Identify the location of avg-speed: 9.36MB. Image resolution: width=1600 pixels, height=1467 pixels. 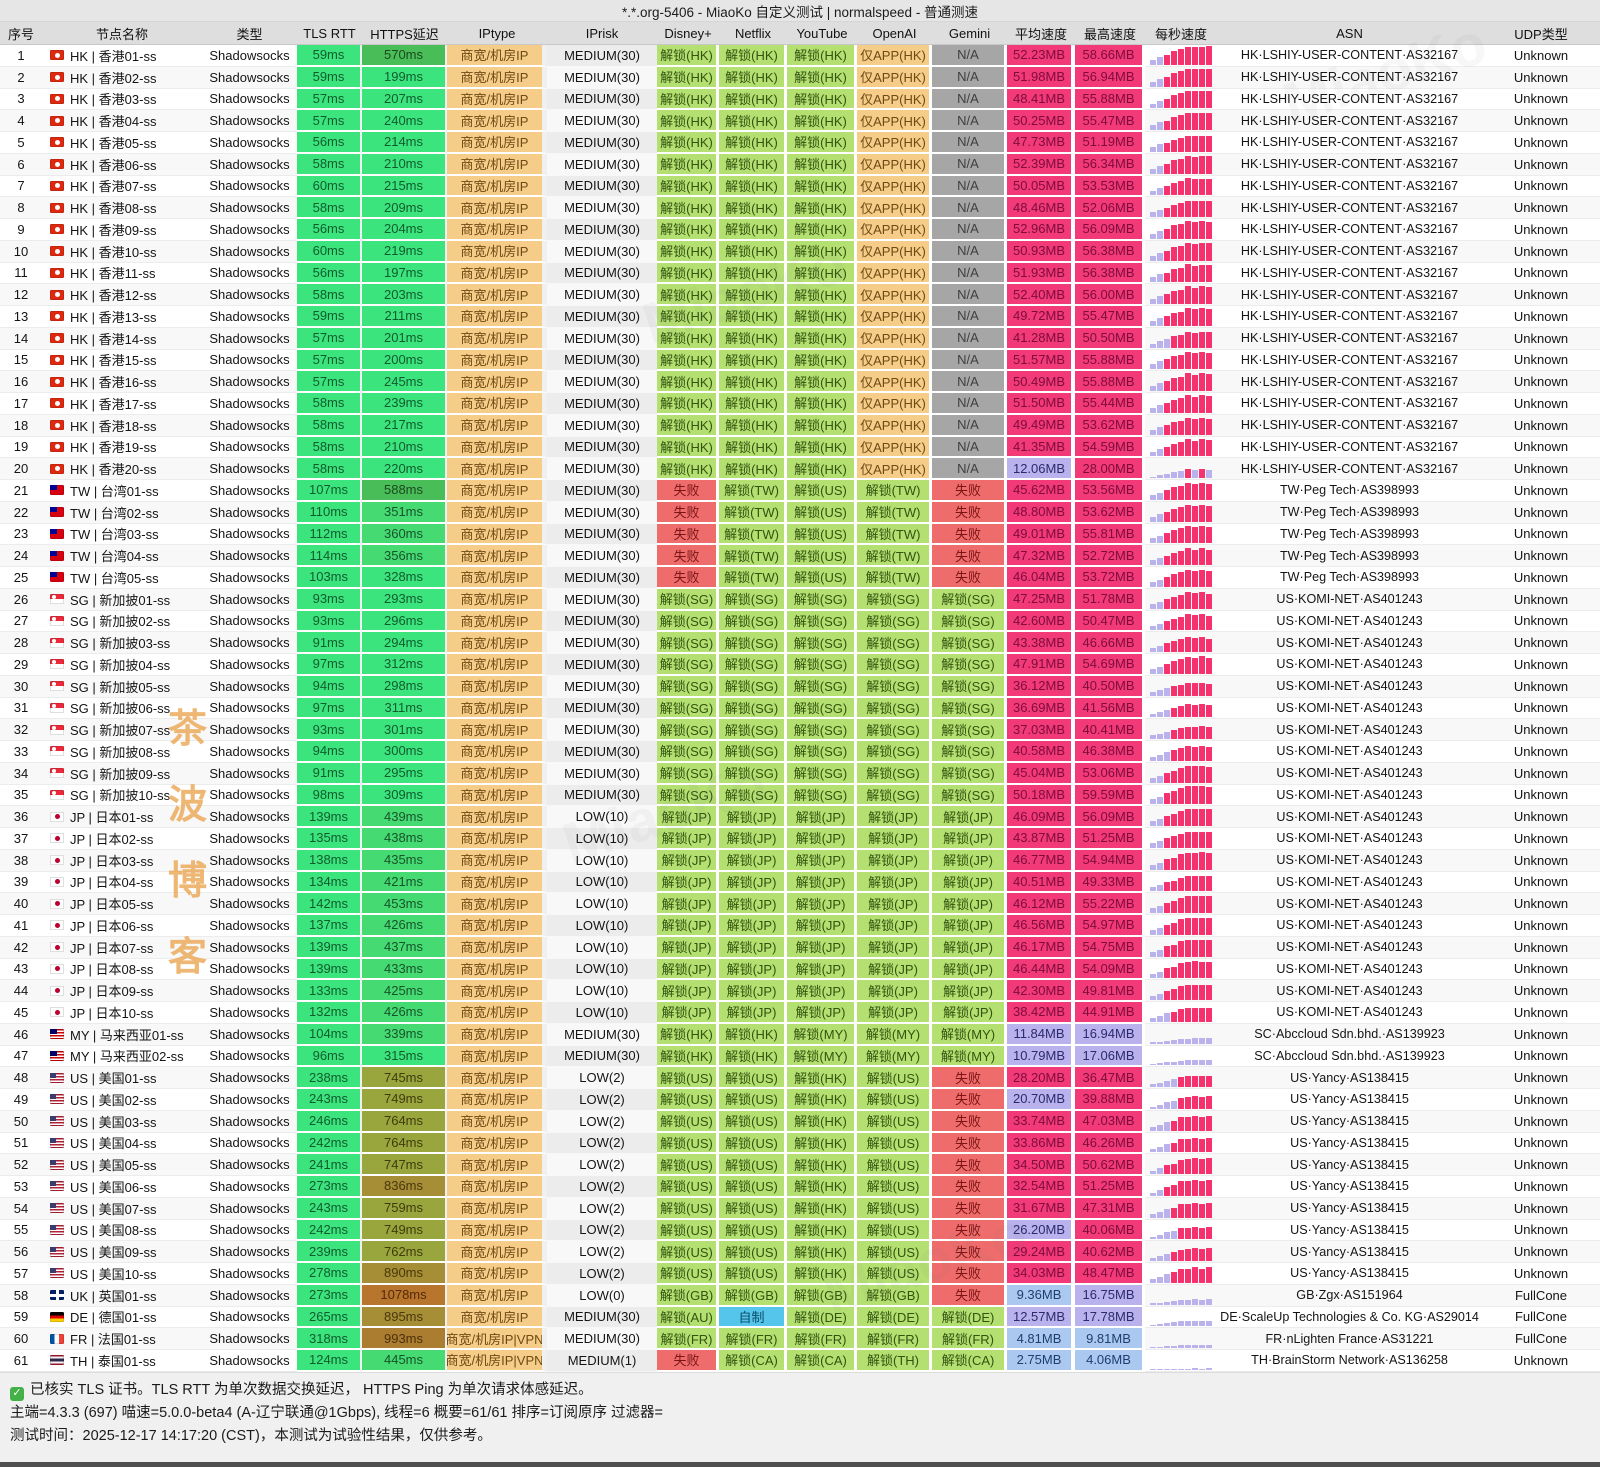
(1041, 1295).